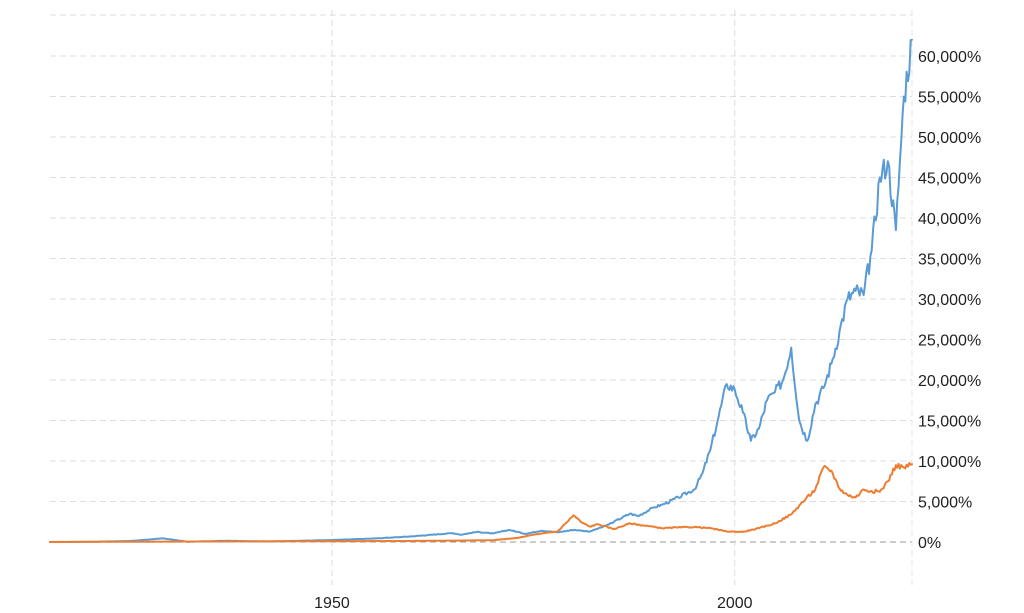 The width and height of the screenshot is (1024, 613). What do you see at coordinates (949, 381) in the screenshot?
I see `y-tick-label: 20,000%` at bounding box center [949, 381].